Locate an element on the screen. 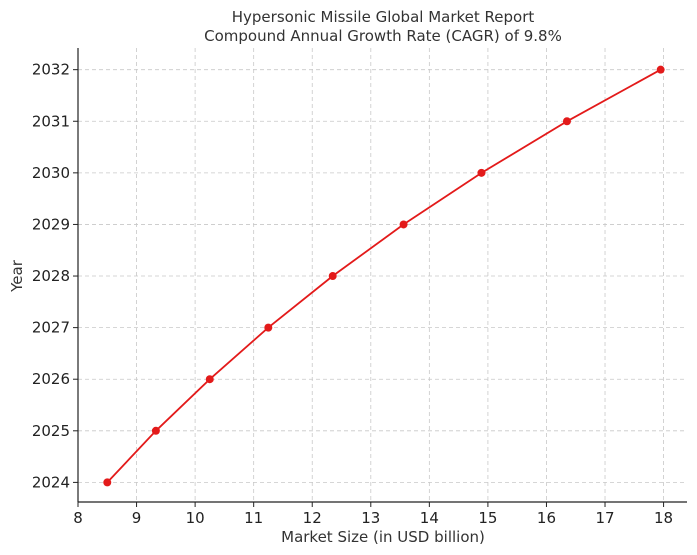 This screenshot has height=555, width=697. x-tick-label: 8 is located at coordinates (78, 518).